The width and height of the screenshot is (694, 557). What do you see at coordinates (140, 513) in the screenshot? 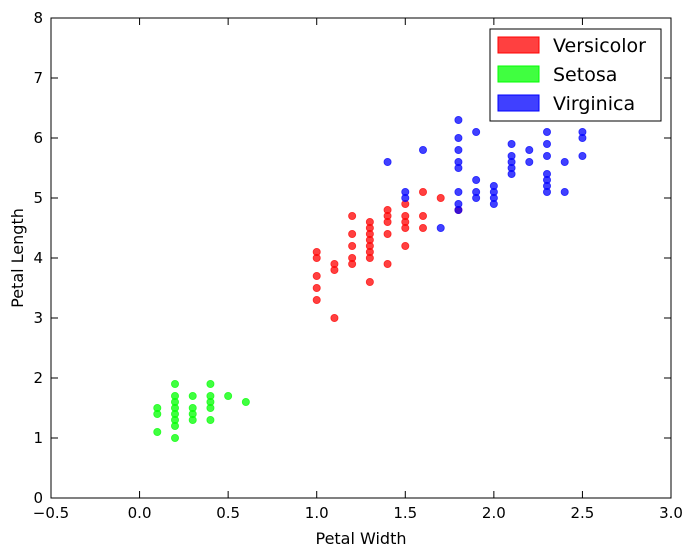
I see `x-tick-label-1: 0.0` at bounding box center [140, 513].